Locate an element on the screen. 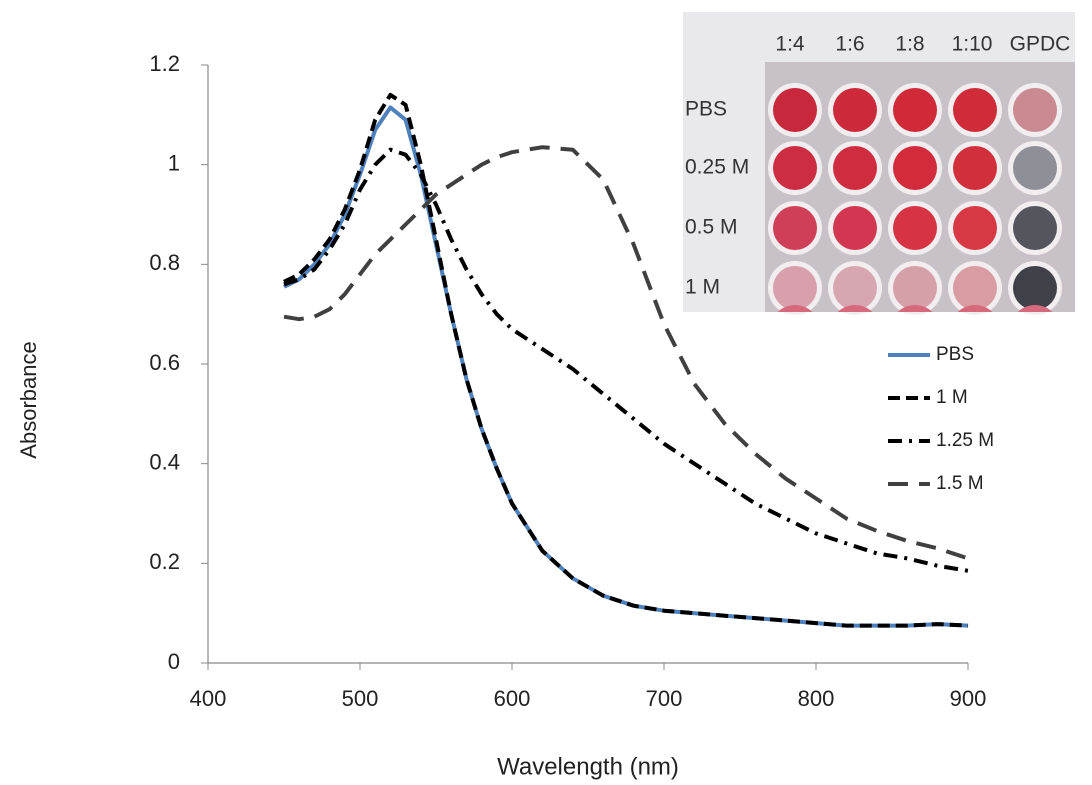 This screenshot has width=1092, height=785. inset-row-label: 0.25 M is located at coordinates (717, 167).